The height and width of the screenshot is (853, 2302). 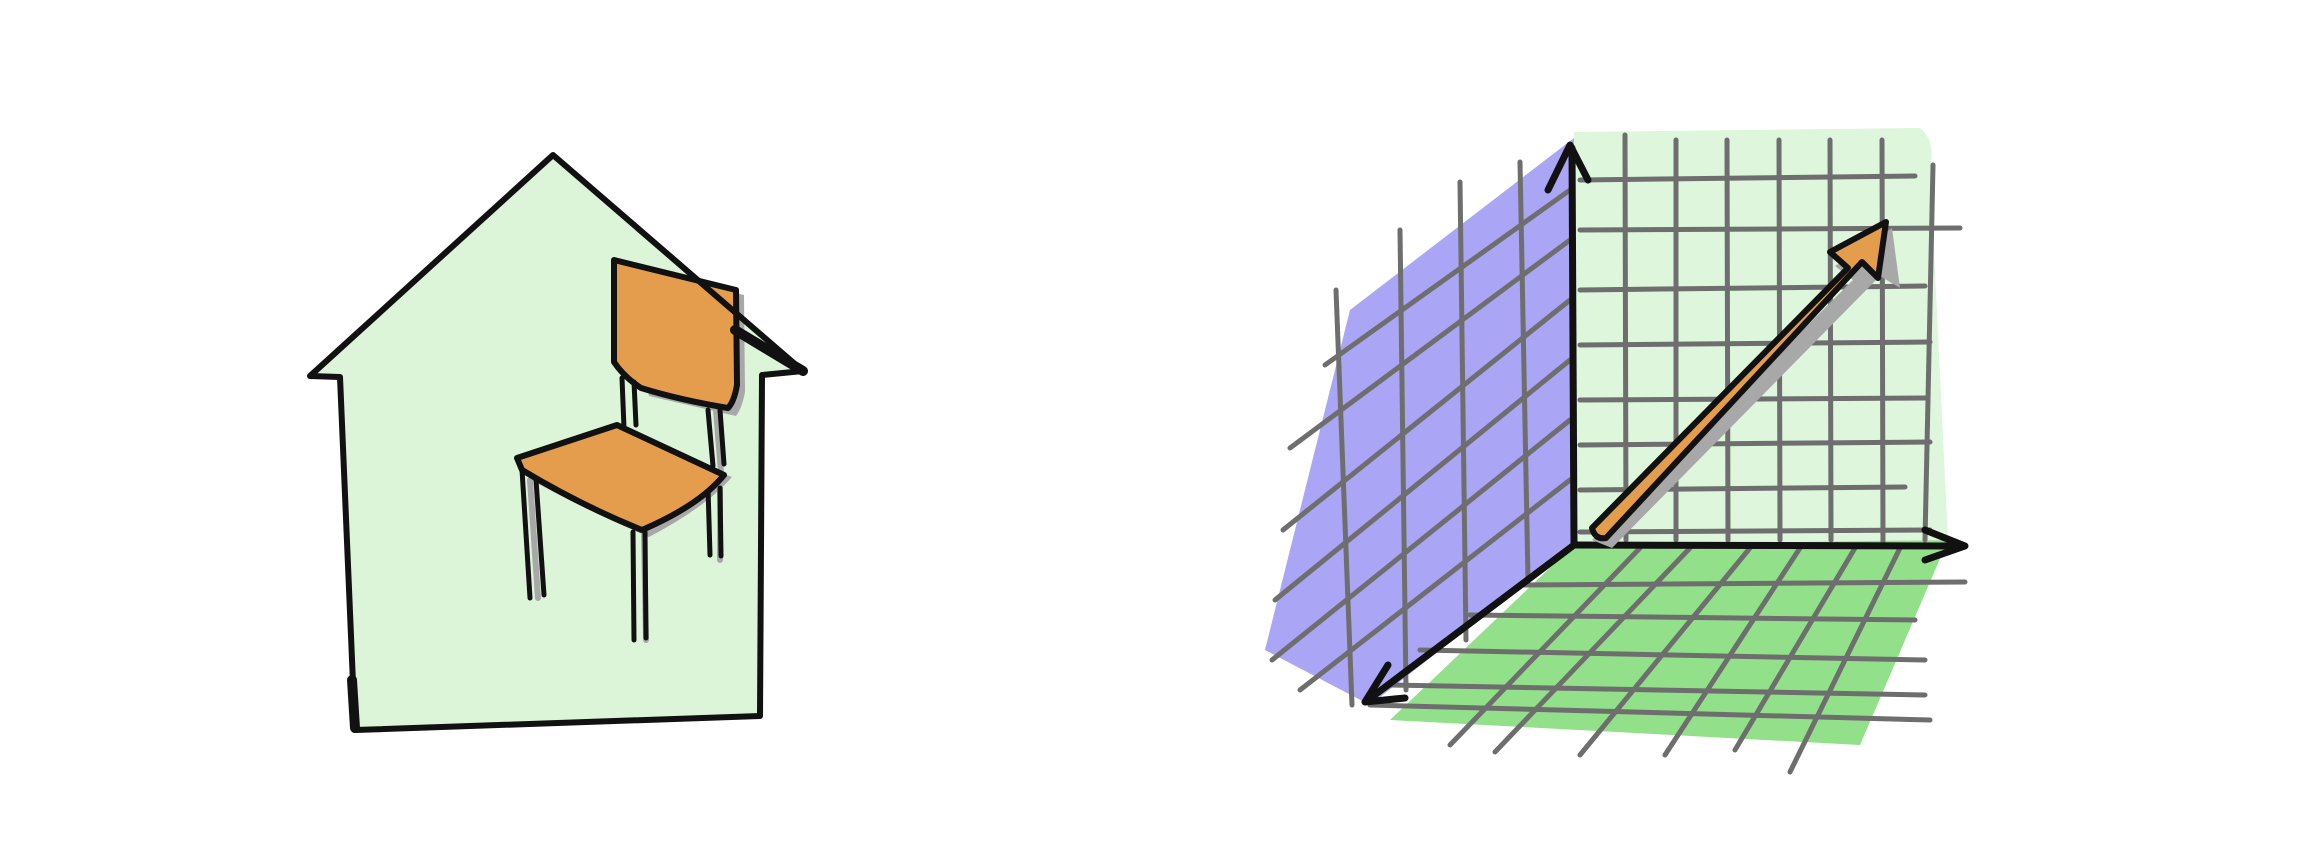 I want to click on chair-back, so click(x=675, y=334).